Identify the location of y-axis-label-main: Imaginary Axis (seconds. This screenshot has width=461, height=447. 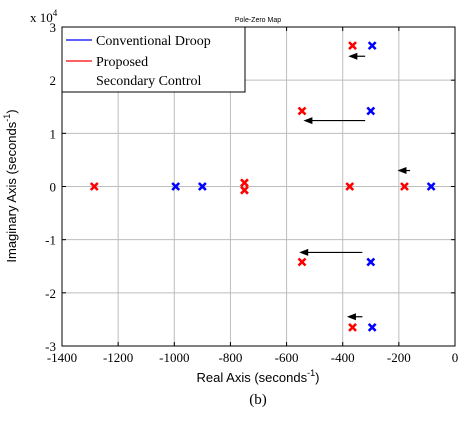
(11, 191).